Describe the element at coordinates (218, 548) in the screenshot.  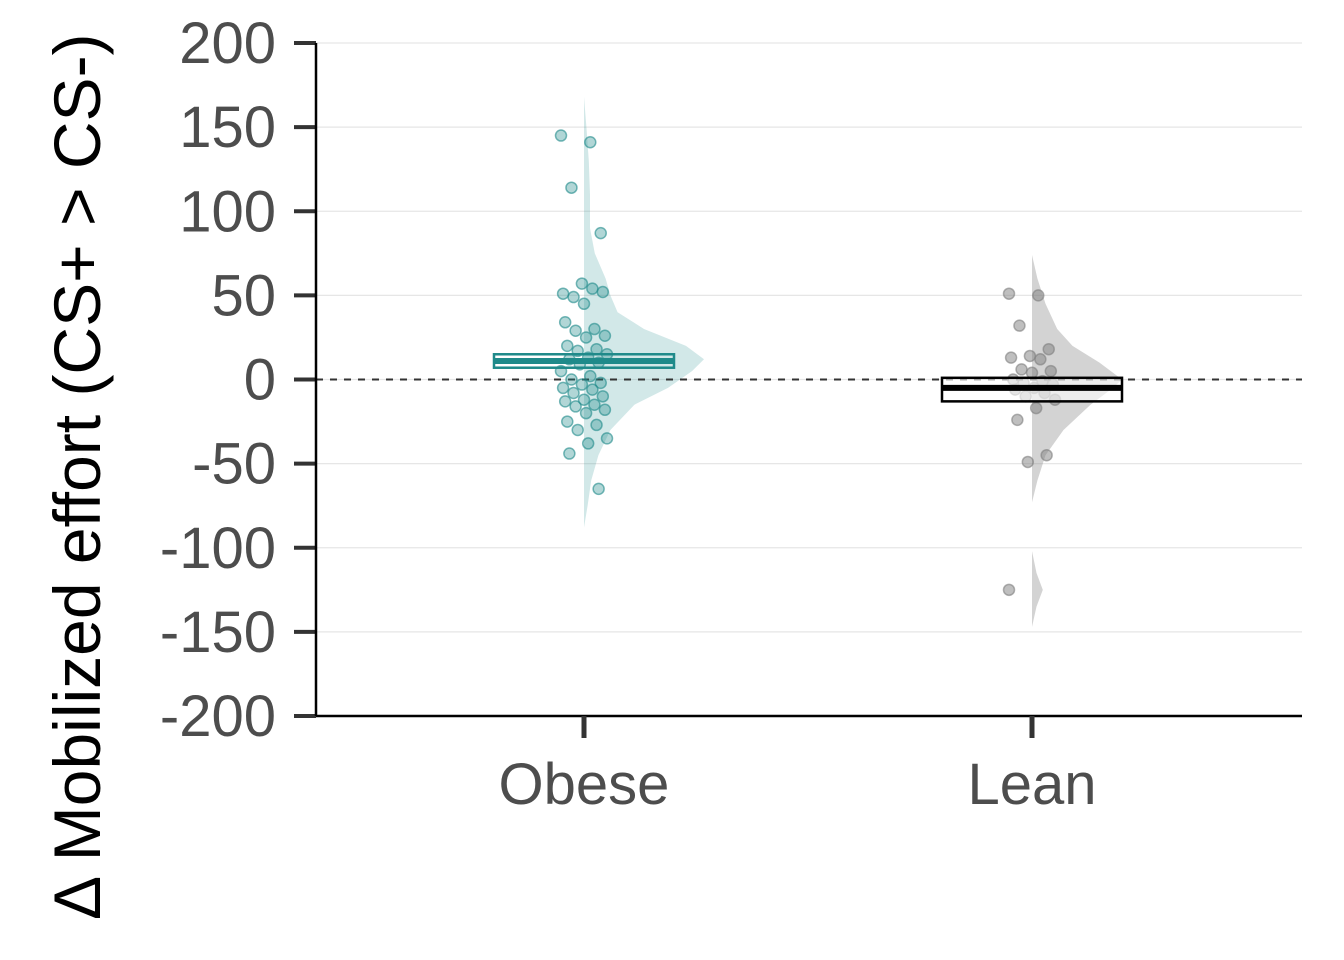
I see `y-tick-label: -100` at that location.